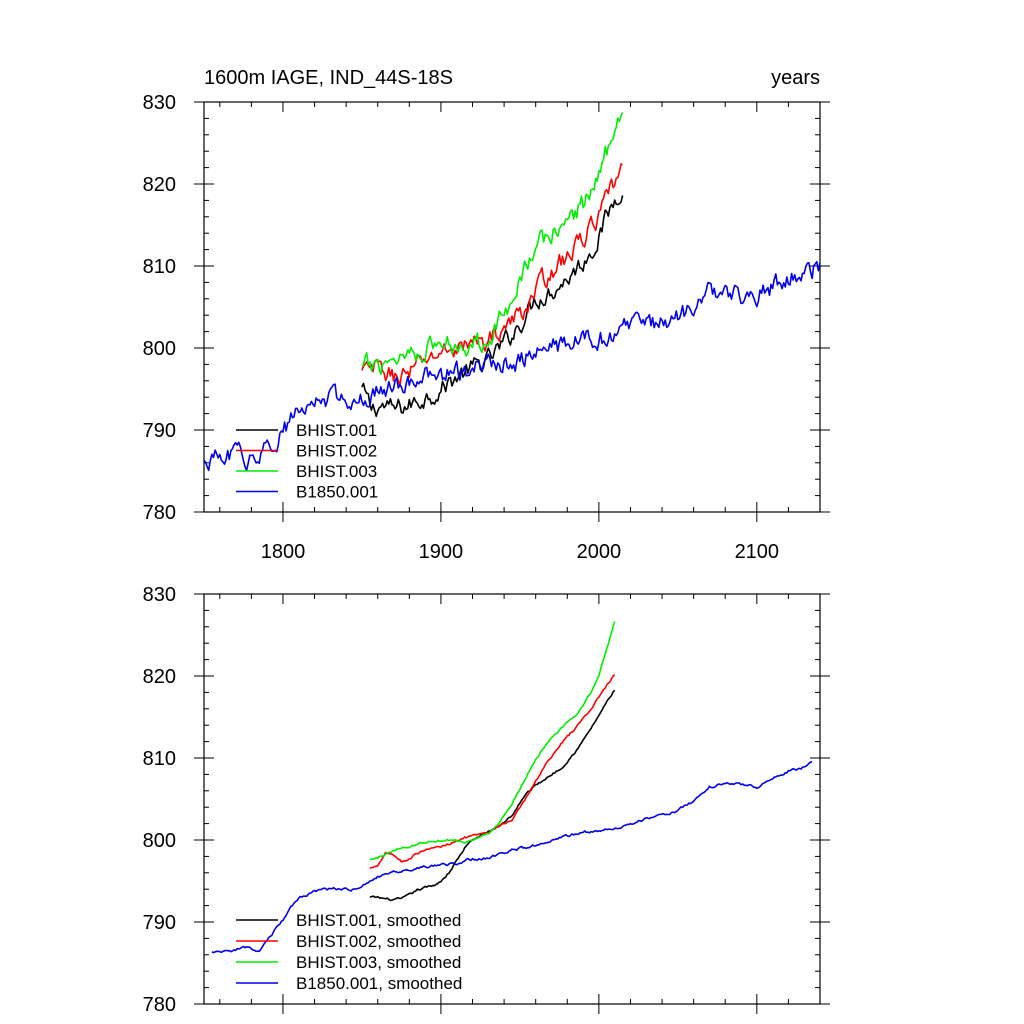 The width and height of the screenshot is (1024, 1024). What do you see at coordinates (378, 962) in the screenshot?
I see `legend-label: BHIST.003, smoothed` at bounding box center [378, 962].